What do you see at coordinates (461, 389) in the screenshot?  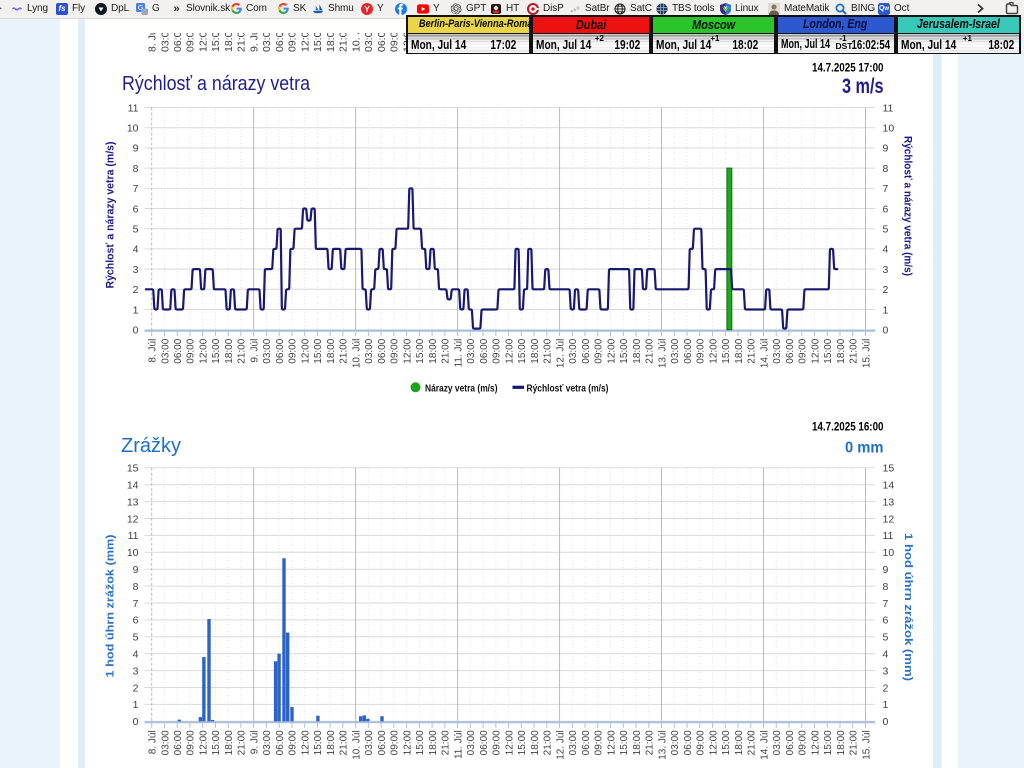 I see `svg-text: Nárazy vetra (m/s)` at bounding box center [461, 389].